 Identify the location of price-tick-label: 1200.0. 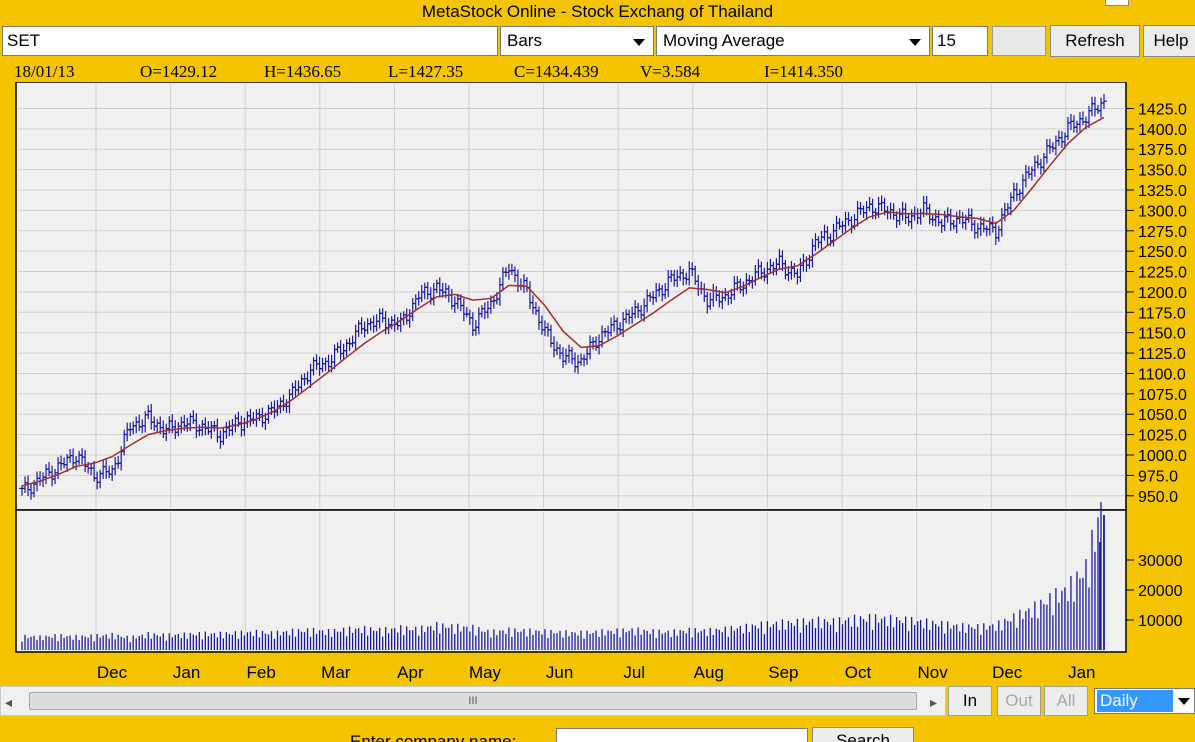
(1162, 293).